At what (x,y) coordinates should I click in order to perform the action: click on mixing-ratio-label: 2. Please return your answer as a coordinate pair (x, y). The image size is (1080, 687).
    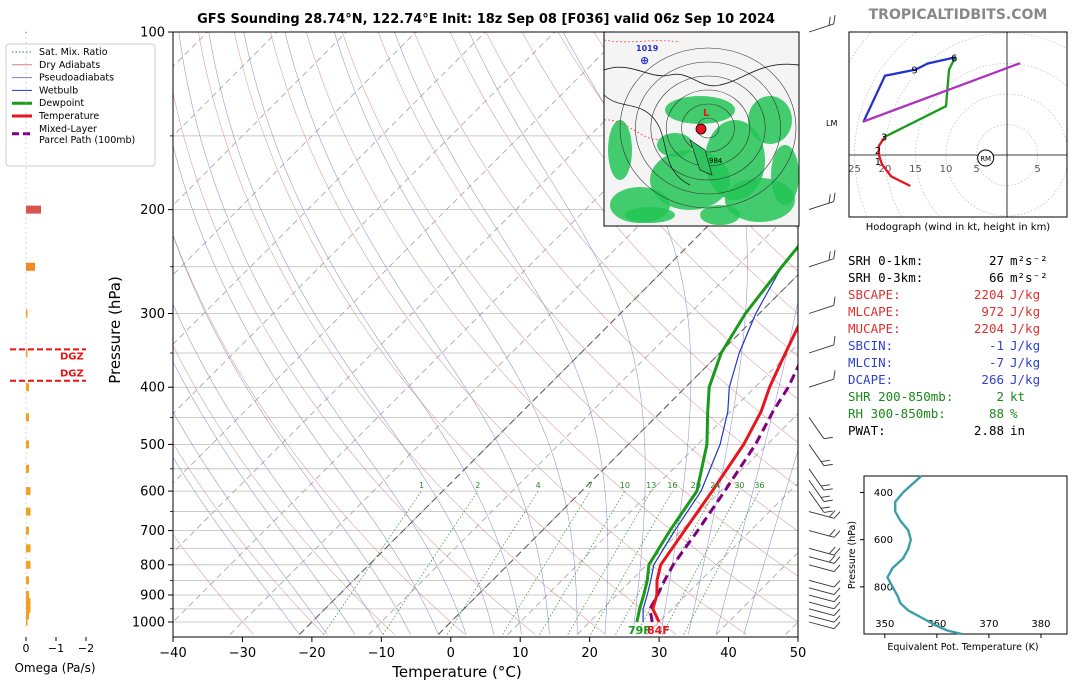
    Looking at the image, I should click on (477, 485).